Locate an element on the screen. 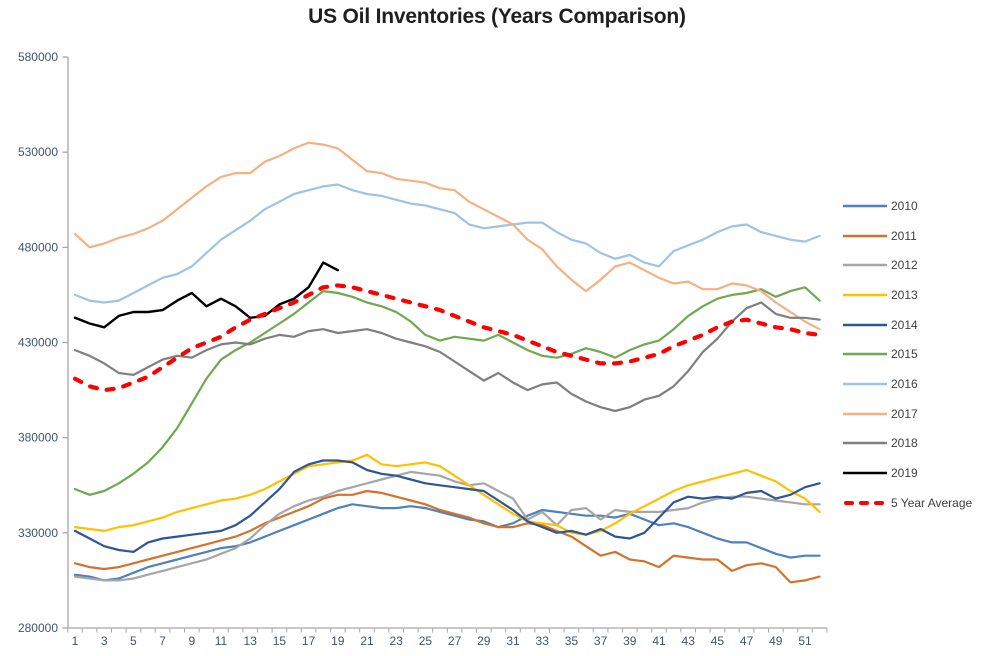 This screenshot has width=994, height=656. x-tick-label: 29 is located at coordinates (484, 641).